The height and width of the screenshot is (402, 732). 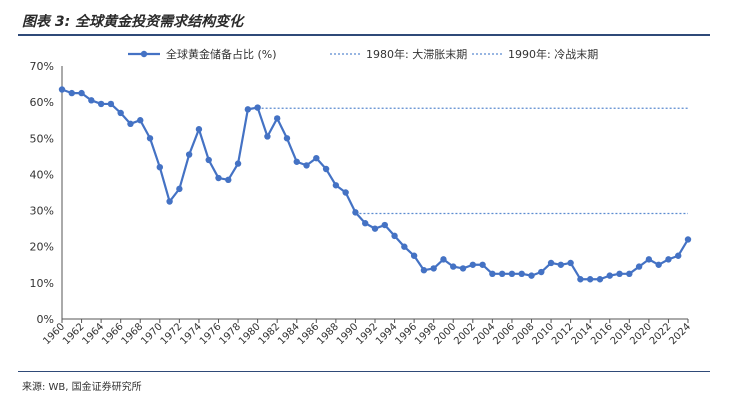 What do you see at coordinates (680, 334) in the screenshot?
I see `x-tick-label: 2024` at bounding box center [680, 334].